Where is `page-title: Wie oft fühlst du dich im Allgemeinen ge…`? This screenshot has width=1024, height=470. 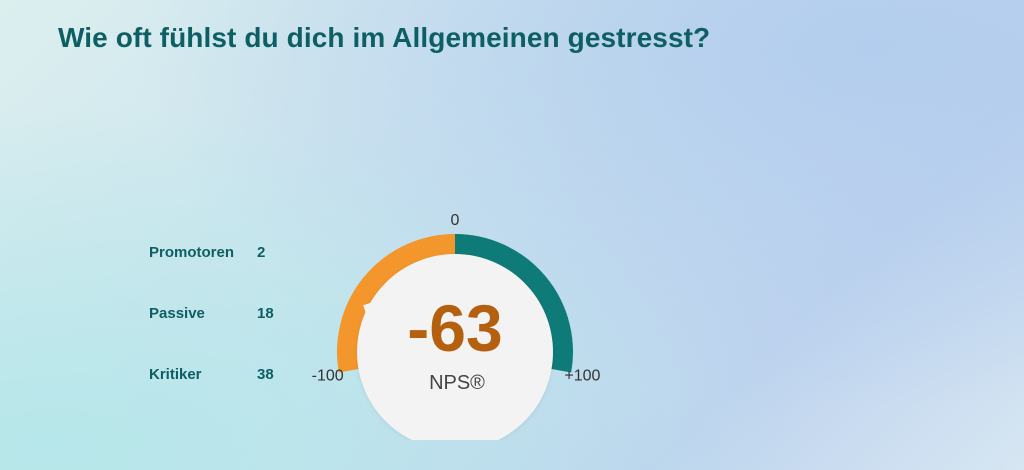
page-title: Wie oft fühlst du dich im Allgemeinen ge… is located at coordinates (384, 37).